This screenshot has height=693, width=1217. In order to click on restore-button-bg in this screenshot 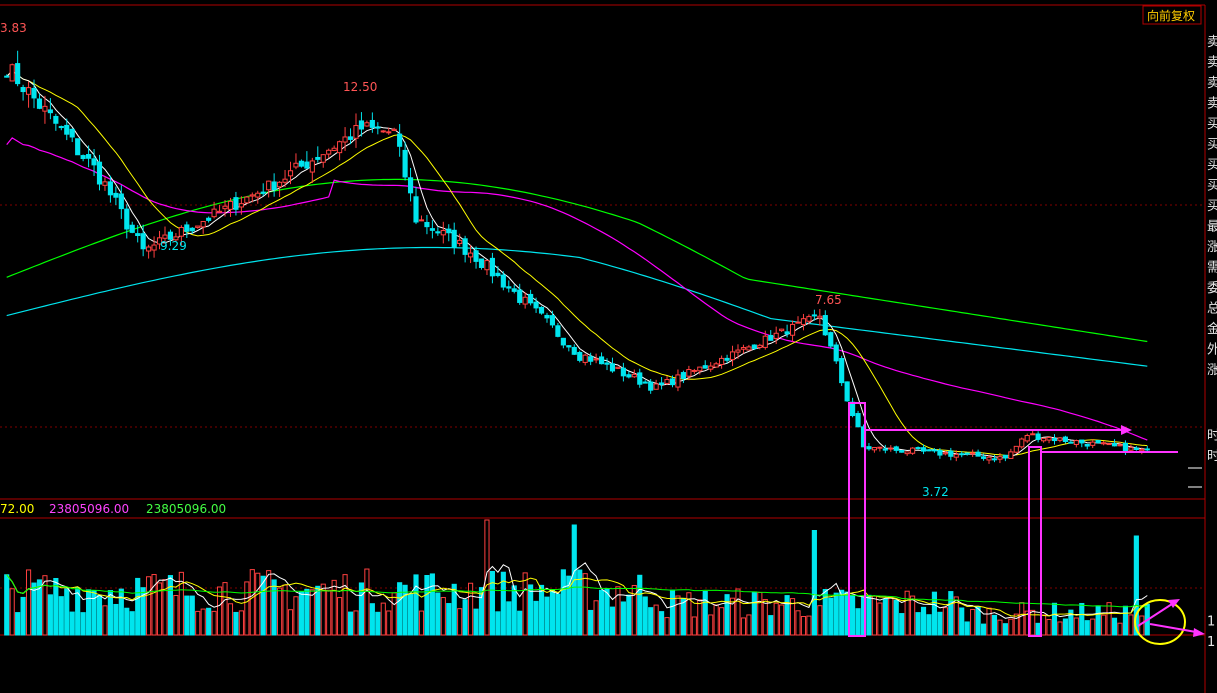, I will do `click(1172, 15)`.